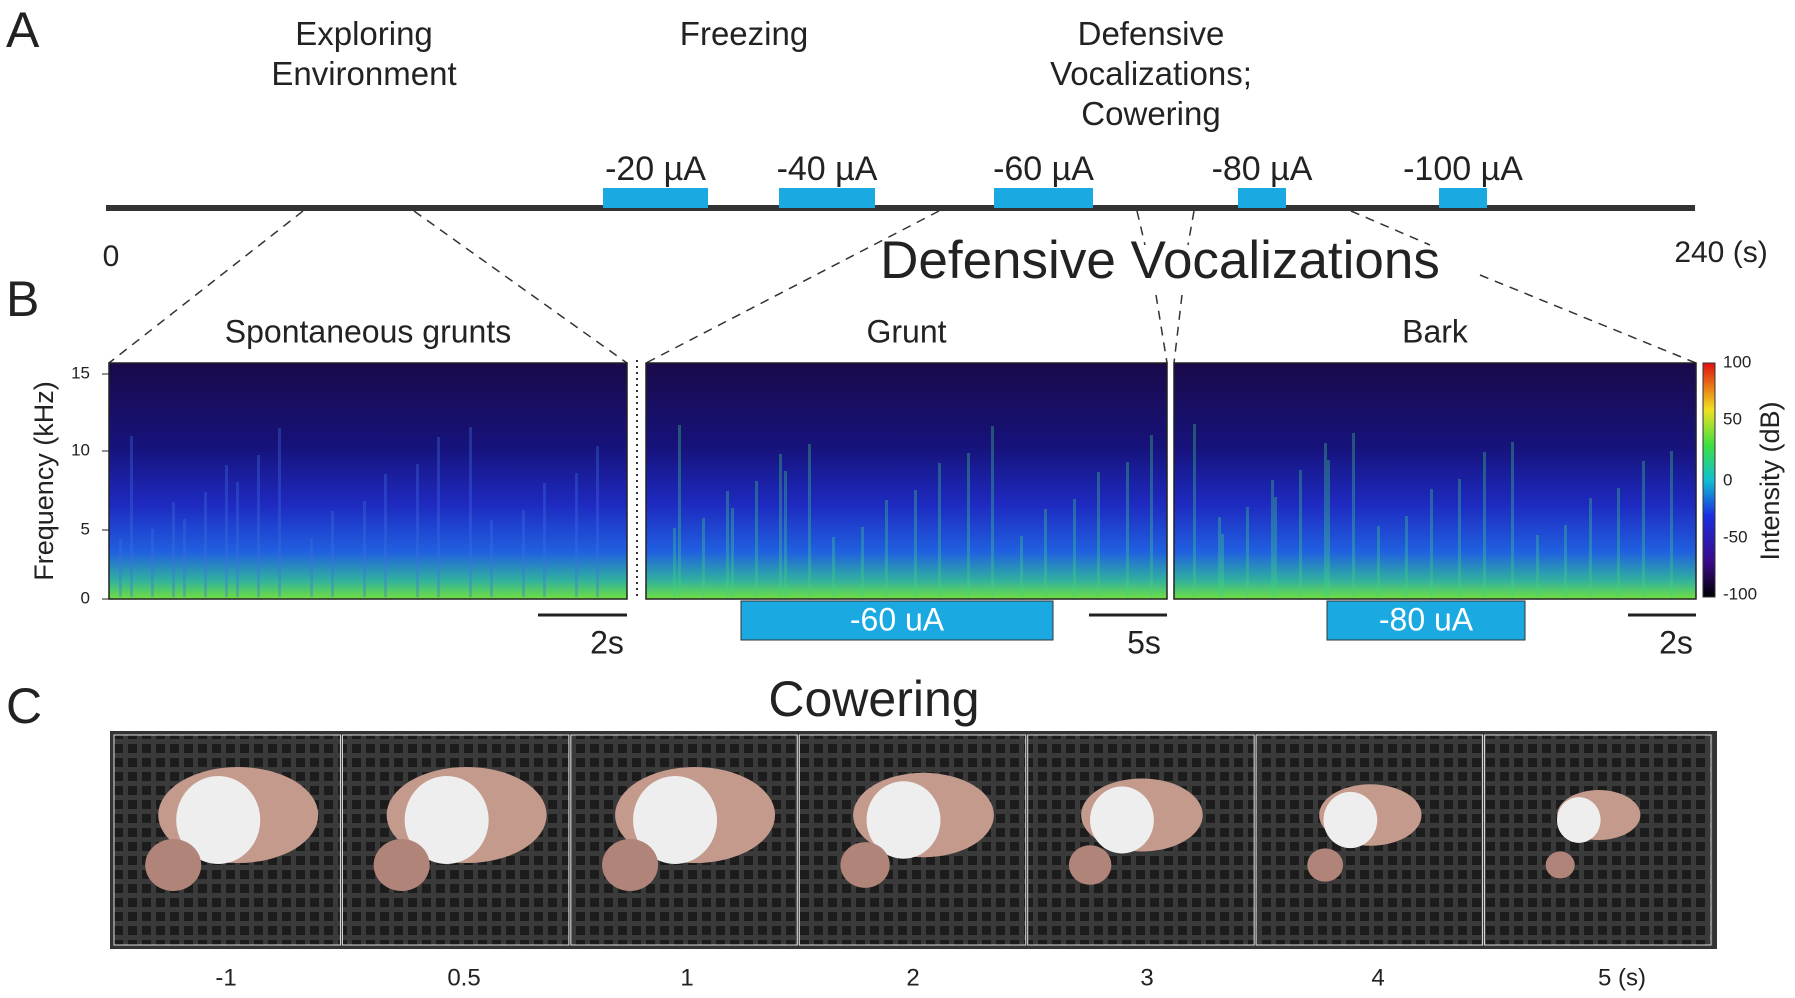  I want to click on behavior-label: Defensive Vocalizations; Cowering, so click(1151, 73).